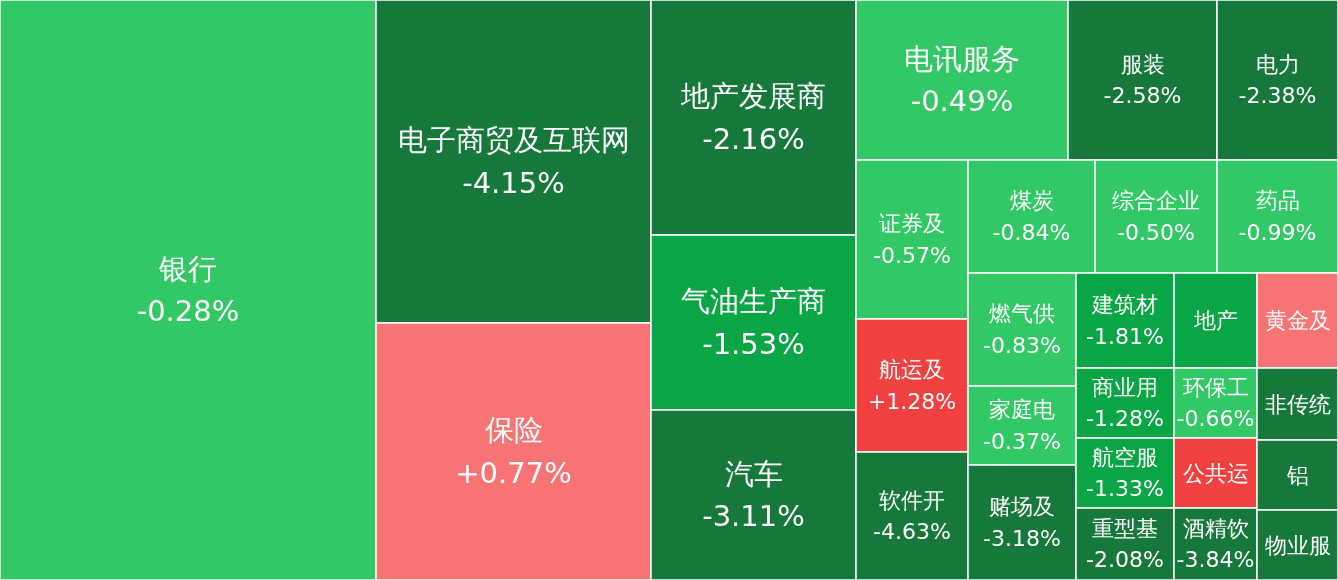 The width and height of the screenshot is (1338, 580). What do you see at coordinates (1297, 320) in the screenshot?
I see `category-label: 黄金及` at bounding box center [1297, 320].